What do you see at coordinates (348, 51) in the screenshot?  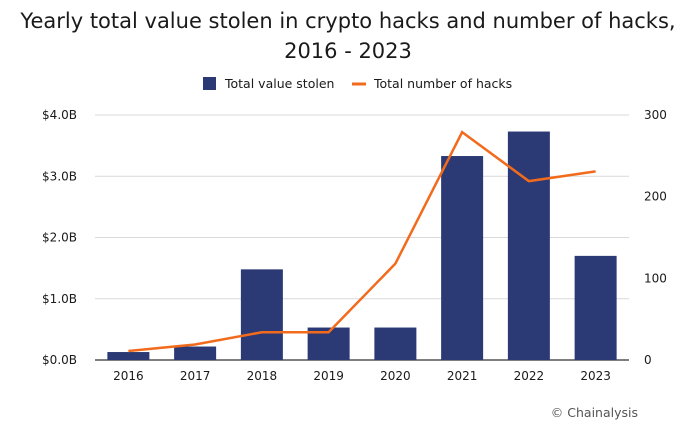 I see `chart-title-line-2: 2016 - 2023` at bounding box center [348, 51].